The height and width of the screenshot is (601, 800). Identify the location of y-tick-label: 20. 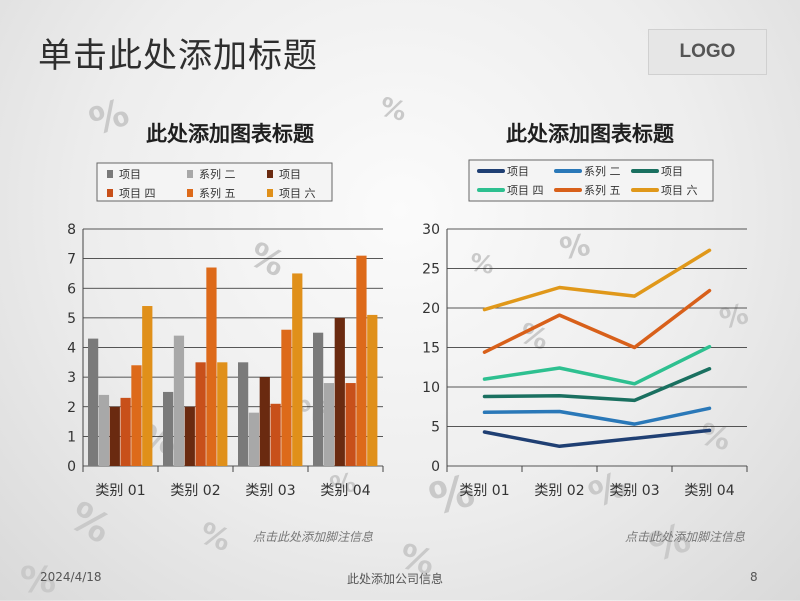
(431, 309).